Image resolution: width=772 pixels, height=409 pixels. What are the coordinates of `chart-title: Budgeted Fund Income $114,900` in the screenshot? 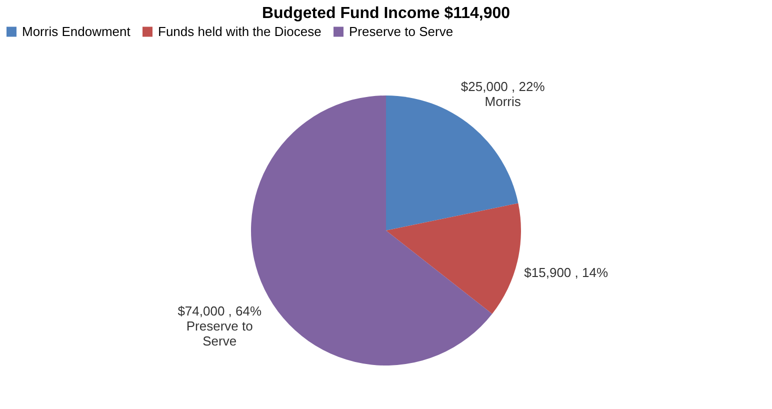 It's located at (386, 13).